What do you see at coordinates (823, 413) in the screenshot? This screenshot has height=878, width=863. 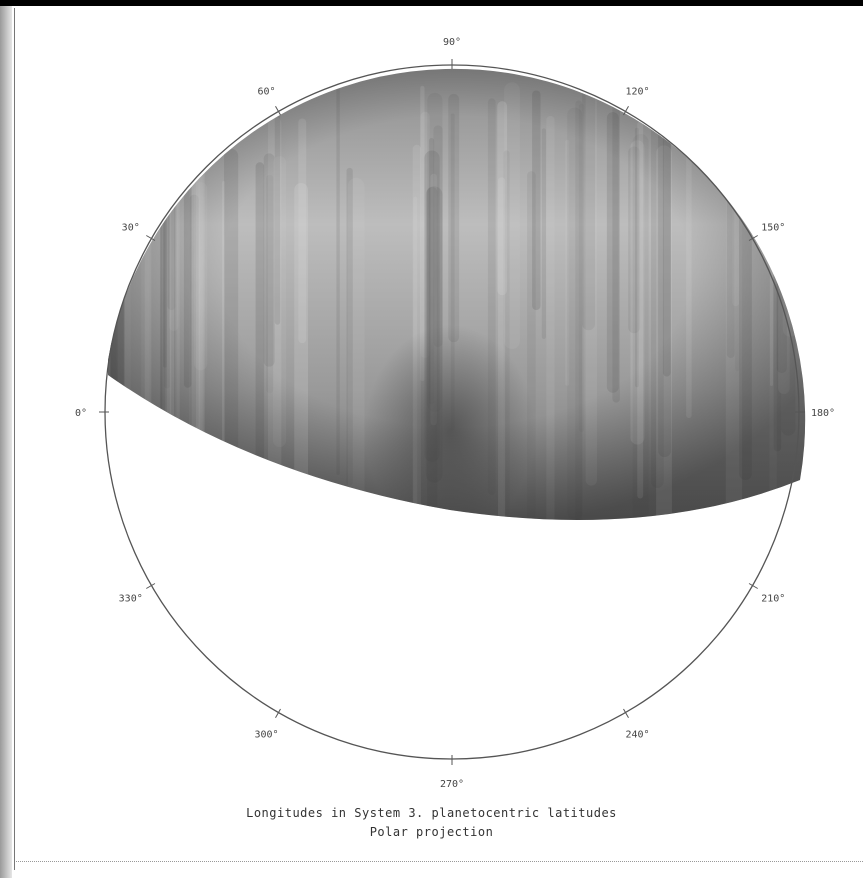 I see `longitude-label: 180°` at bounding box center [823, 413].